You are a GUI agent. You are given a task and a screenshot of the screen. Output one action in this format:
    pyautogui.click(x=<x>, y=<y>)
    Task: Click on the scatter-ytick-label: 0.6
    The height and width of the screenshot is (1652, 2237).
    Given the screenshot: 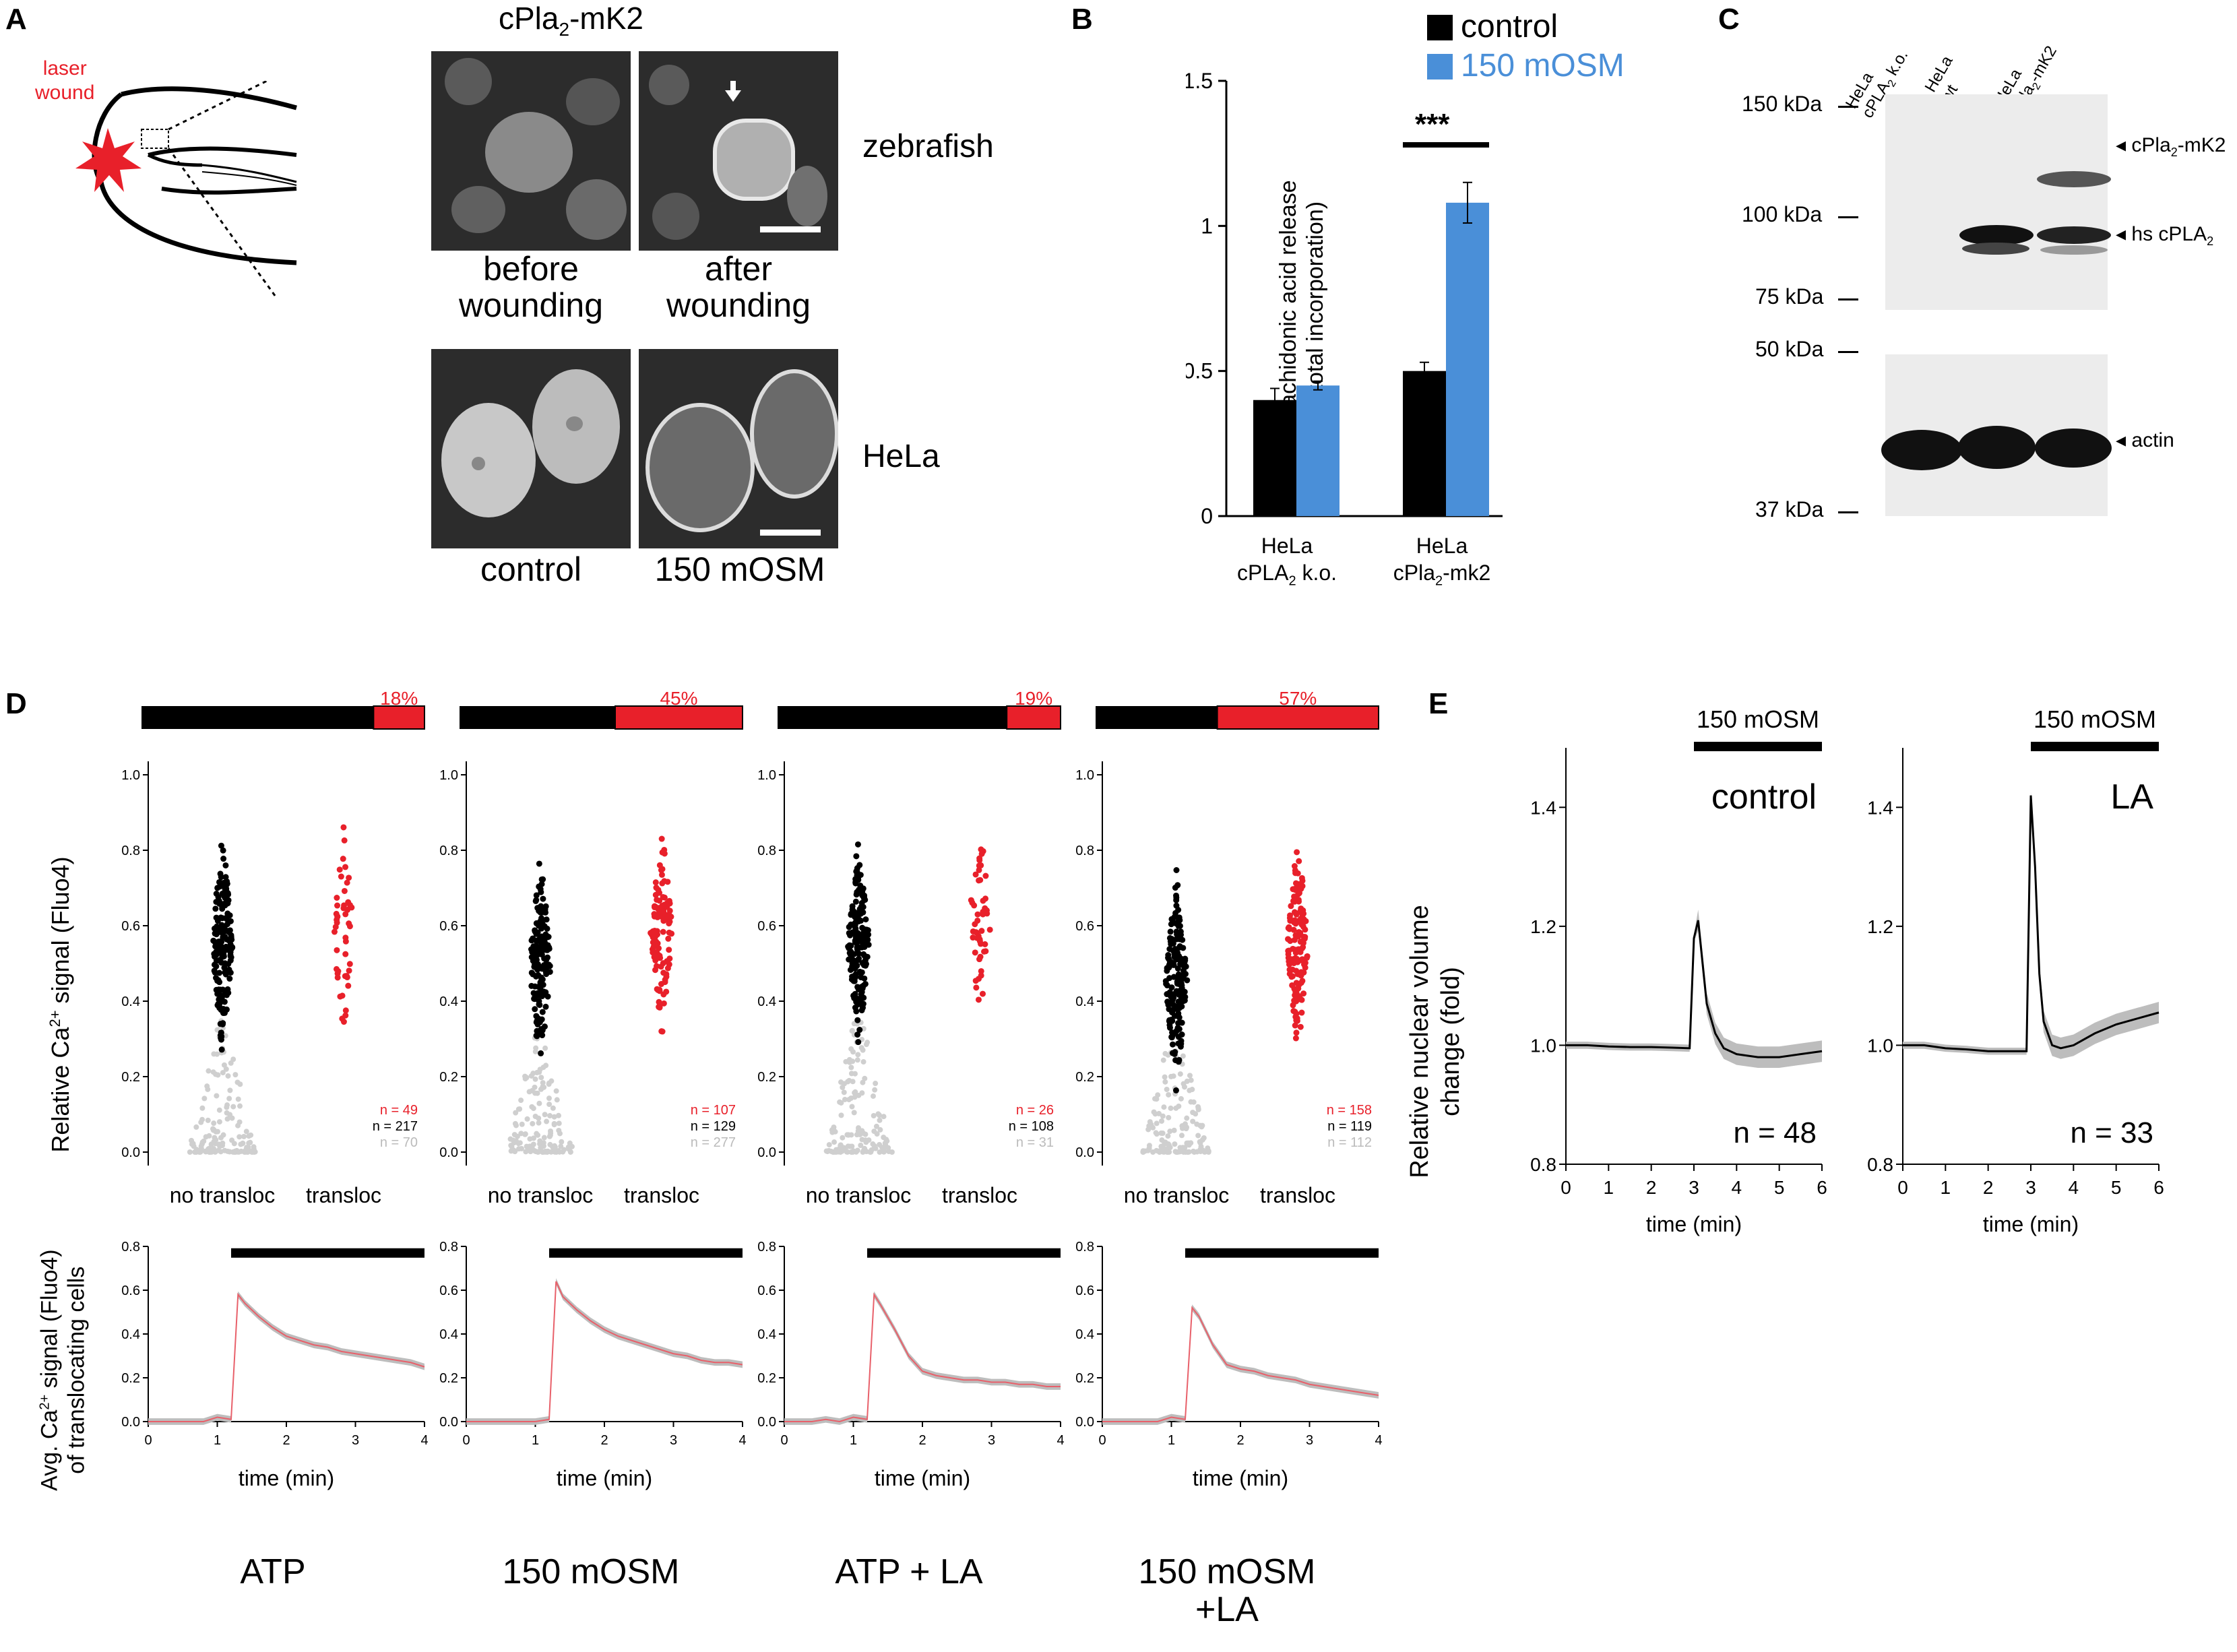 What is the action you would take?
    pyautogui.click(x=766, y=926)
    